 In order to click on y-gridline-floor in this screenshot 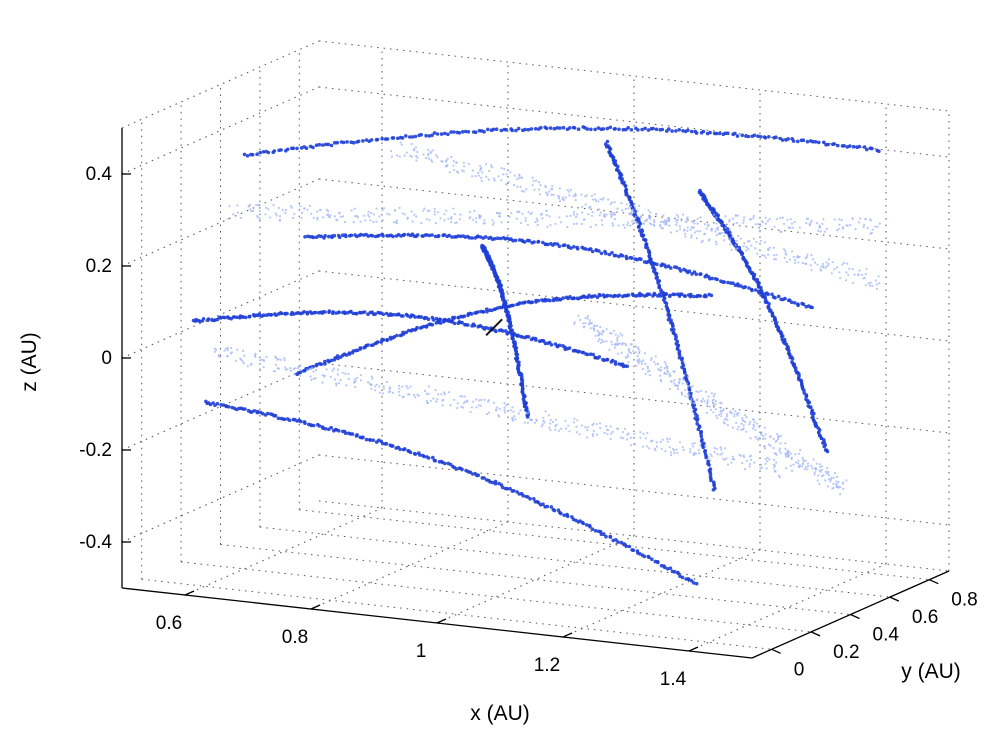, I will do `click(456, 614)`.